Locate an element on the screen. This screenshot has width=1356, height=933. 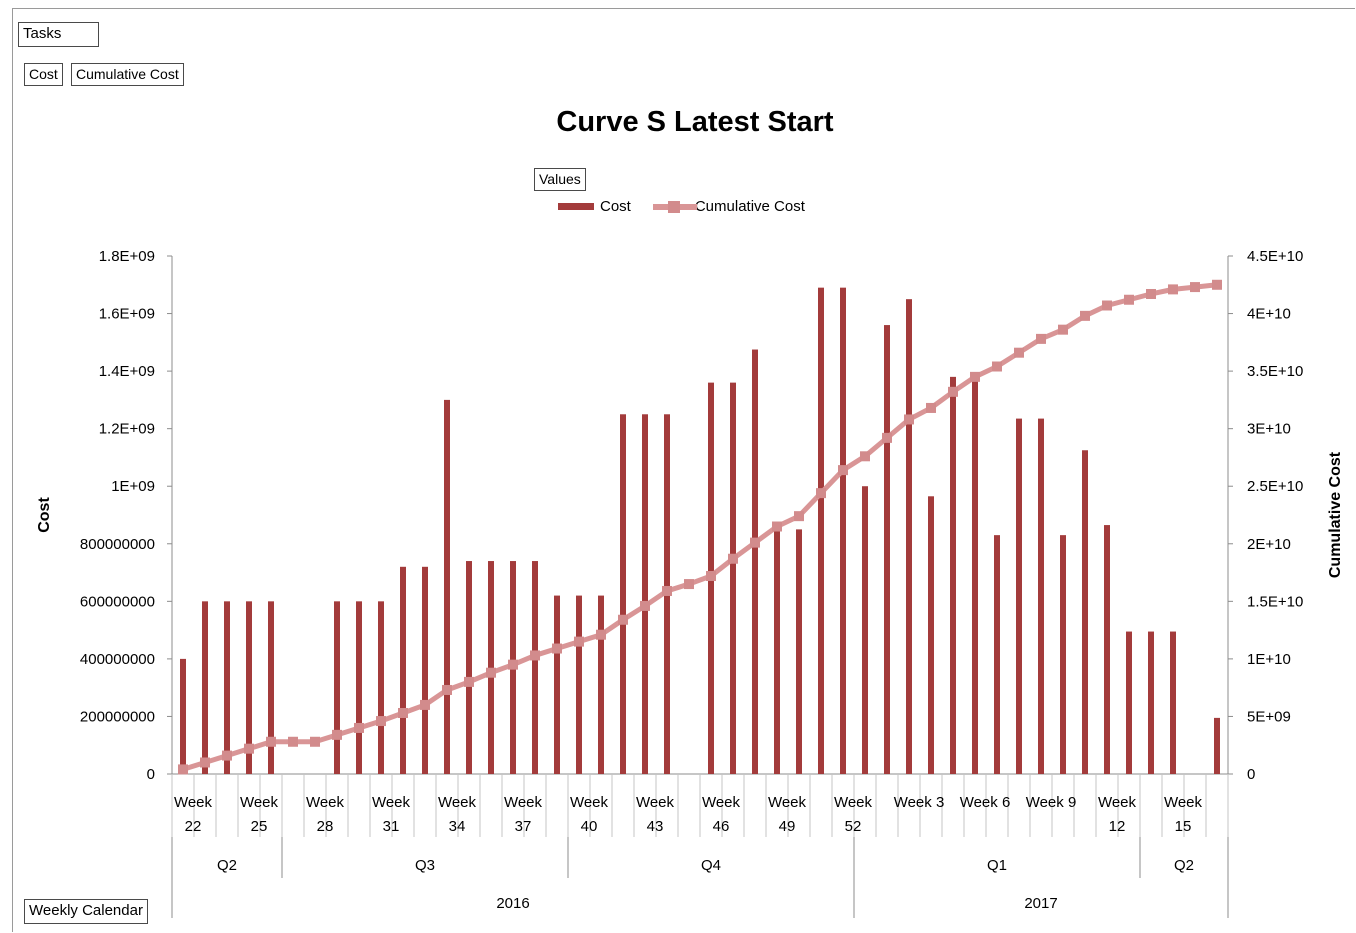
x-week-number-label: 46 is located at coordinates (721, 826).